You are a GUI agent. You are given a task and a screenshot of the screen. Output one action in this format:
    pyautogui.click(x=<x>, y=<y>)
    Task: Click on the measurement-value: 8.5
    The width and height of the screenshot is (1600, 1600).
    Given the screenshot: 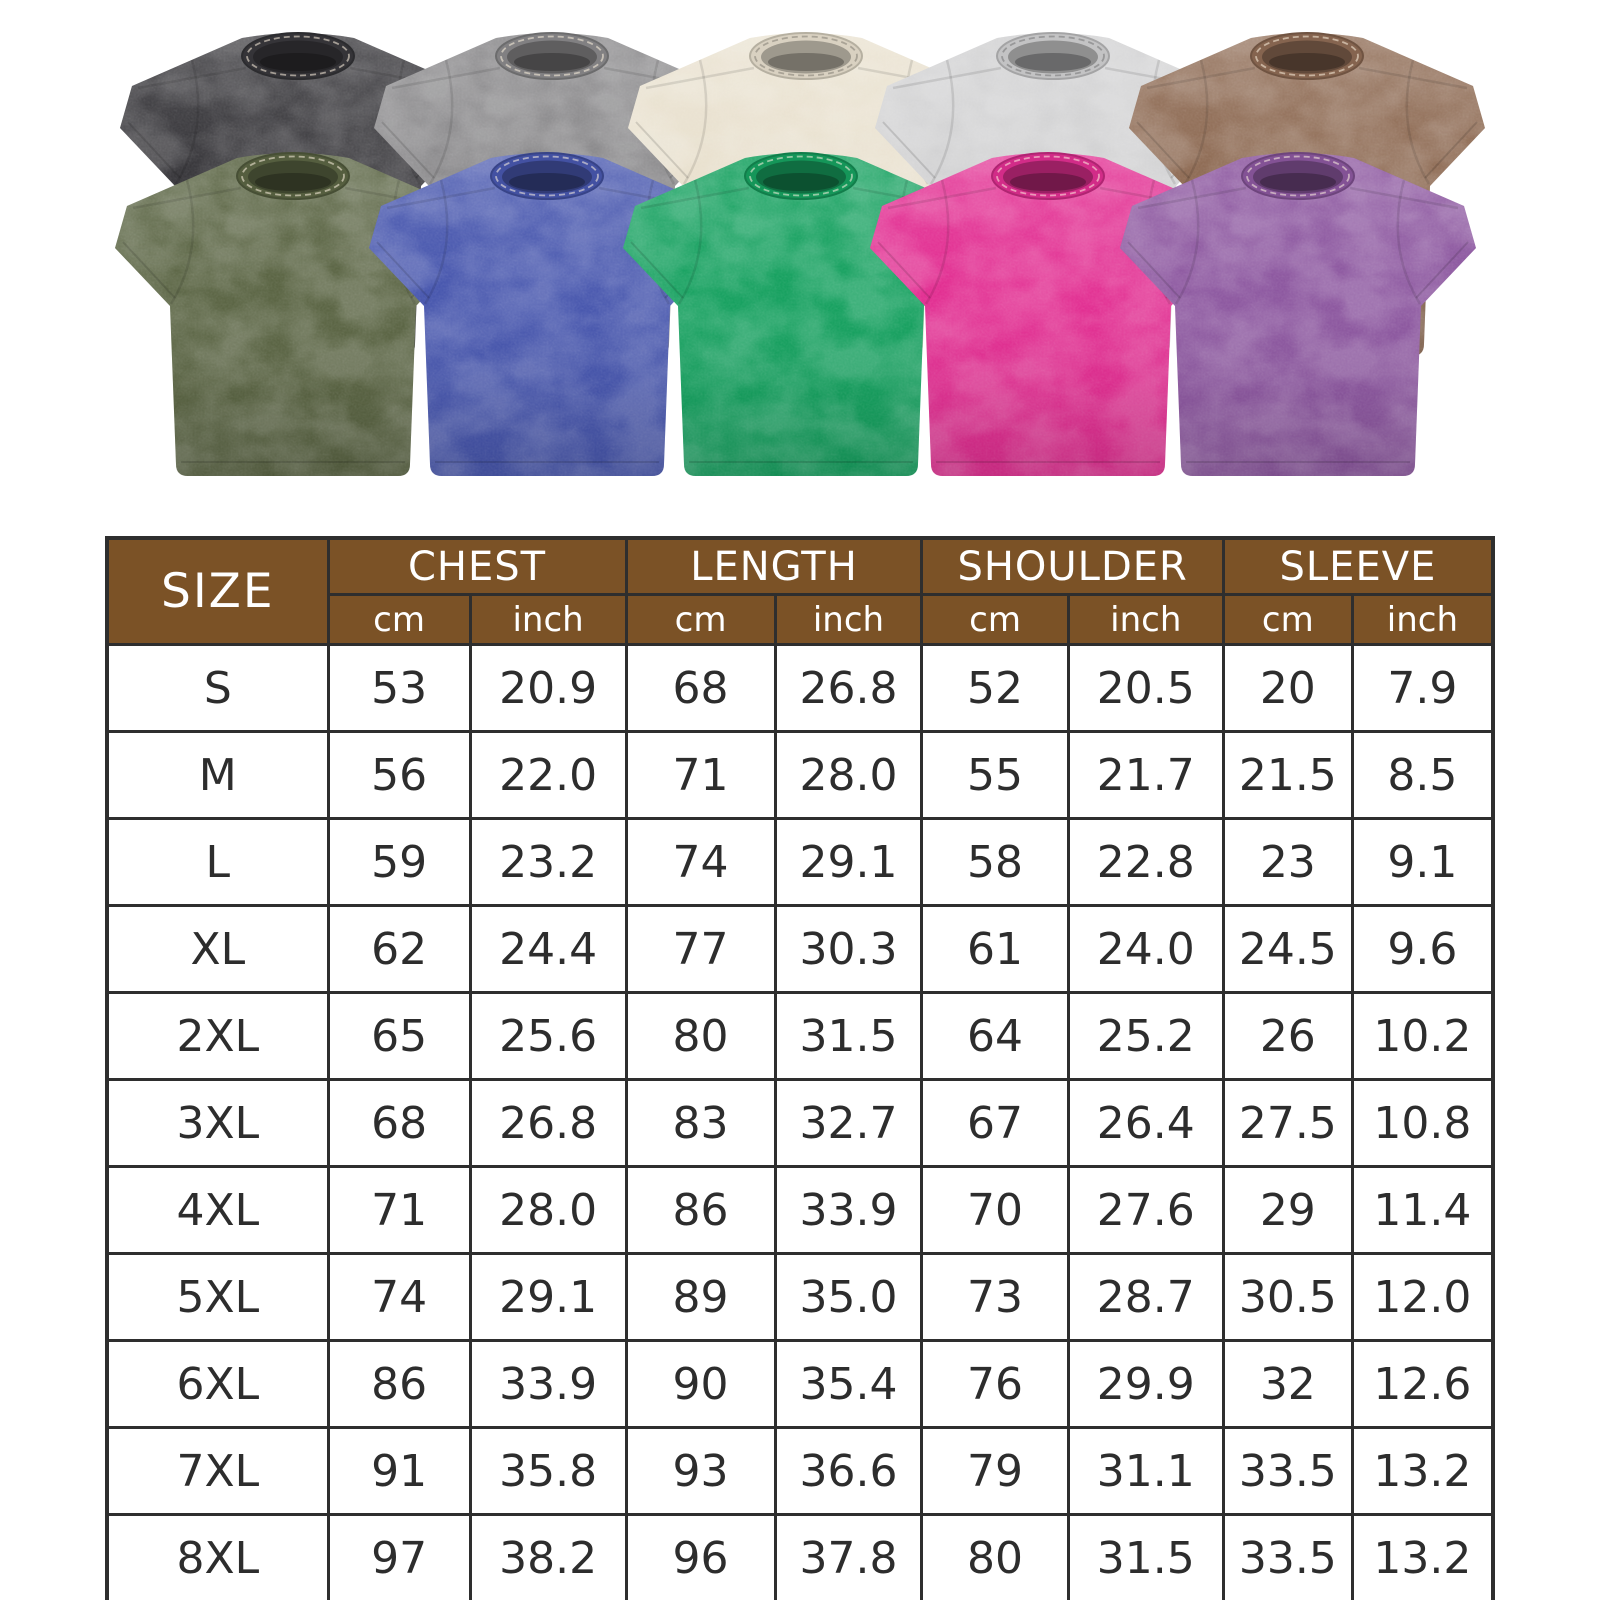 What is the action you would take?
    pyautogui.click(x=1422, y=775)
    